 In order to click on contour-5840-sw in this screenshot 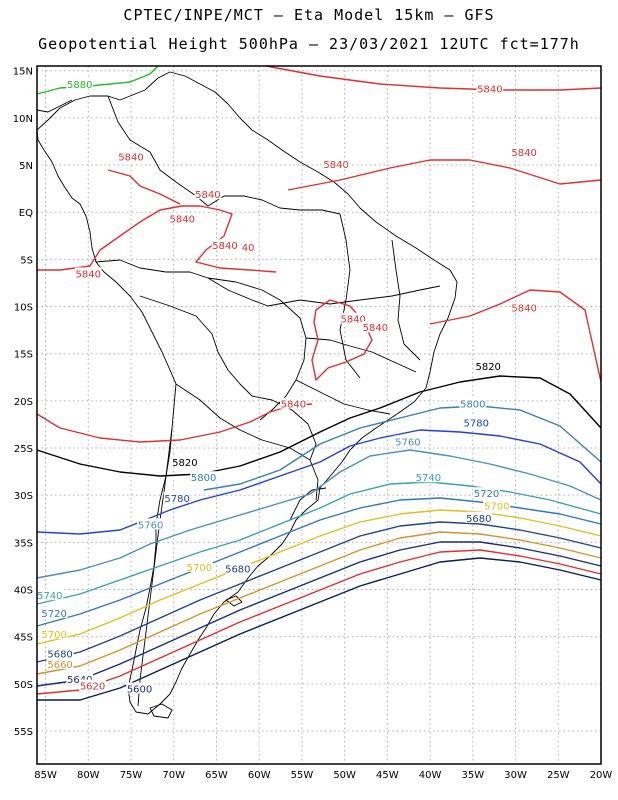, I will do `click(174, 423)`.